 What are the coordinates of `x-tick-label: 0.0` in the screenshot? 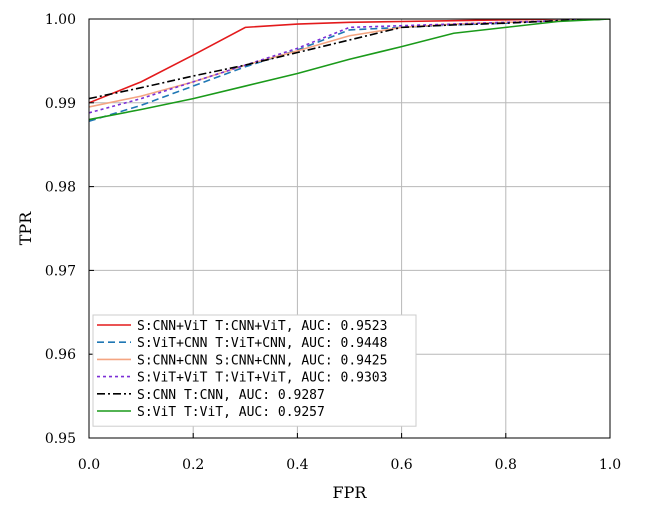 It's located at (89, 465).